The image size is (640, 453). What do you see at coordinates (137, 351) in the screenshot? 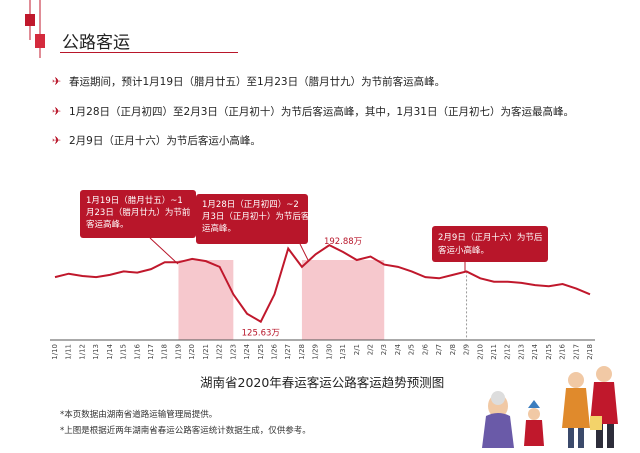
I see `x-tick-label: 1/16` at bounding box center [137, 351].